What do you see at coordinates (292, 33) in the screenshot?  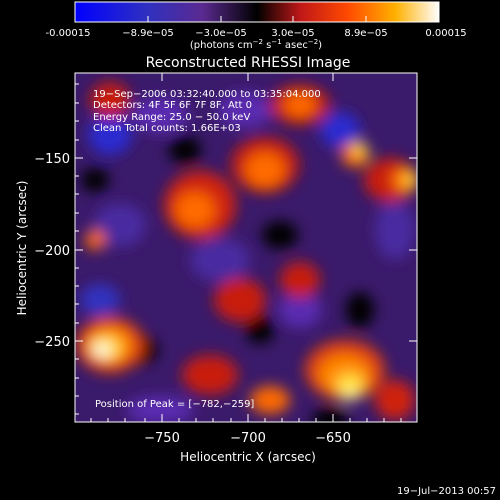 I see `colorbar-tick-label: 3.0e−05` at bounding box center [292, 33].